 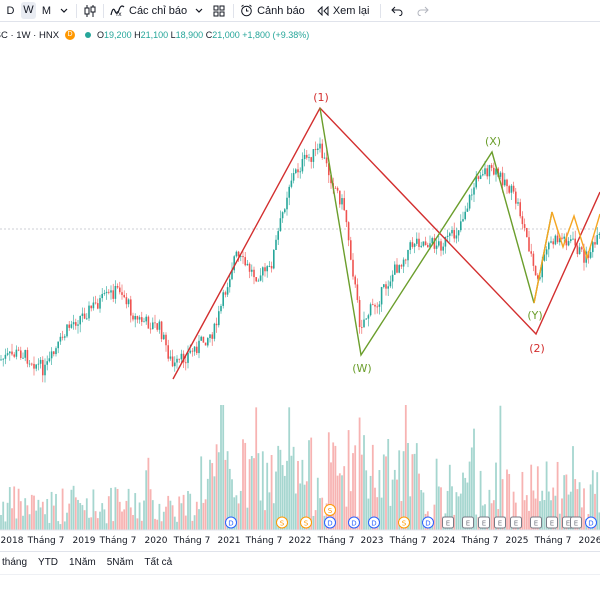 What do you see at coordinates (396, 11) in the screenshot?
I see `undo-icon` at bounding box center [396, 11].